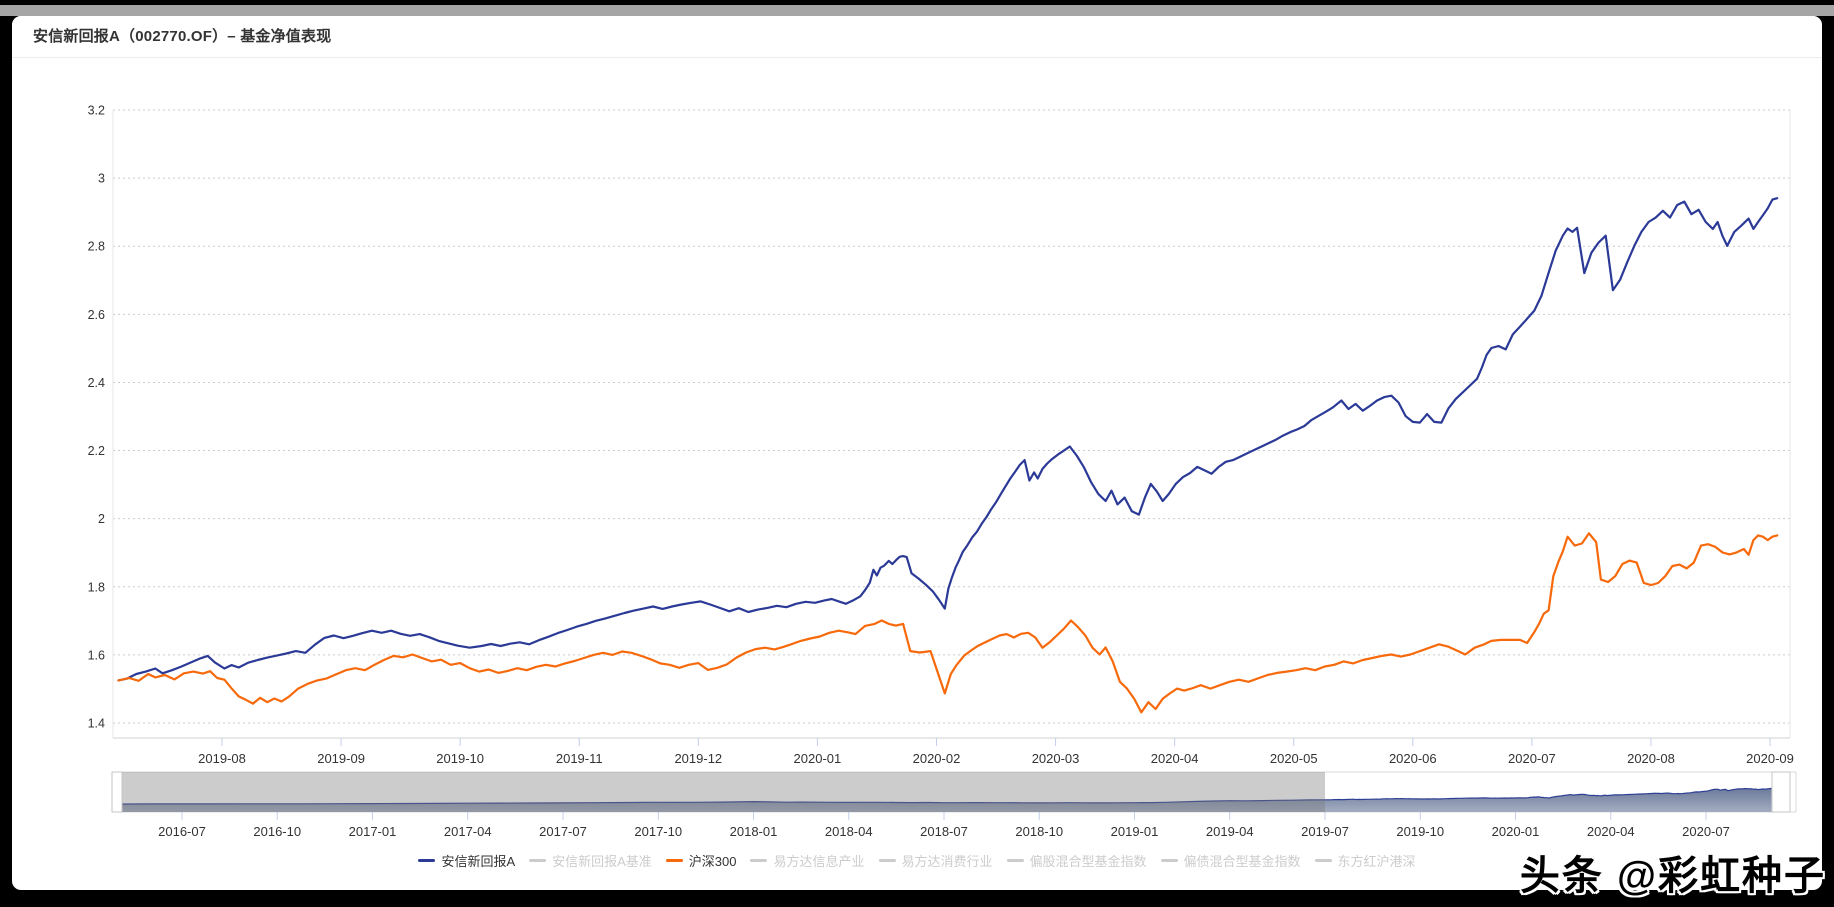  I want to click on y-tick-label: 3.2, so click(96, 111).